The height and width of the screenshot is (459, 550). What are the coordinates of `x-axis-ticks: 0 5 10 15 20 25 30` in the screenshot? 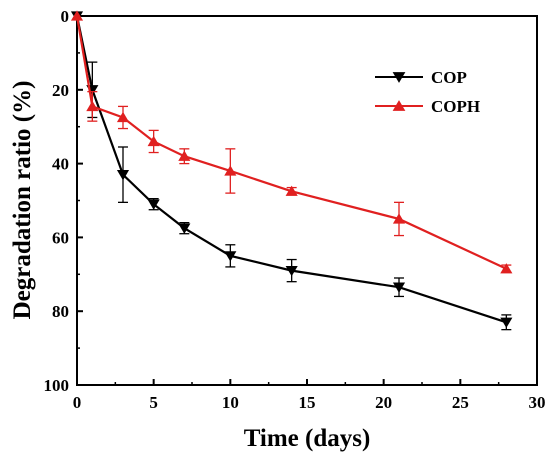 It's located at (309, 395).